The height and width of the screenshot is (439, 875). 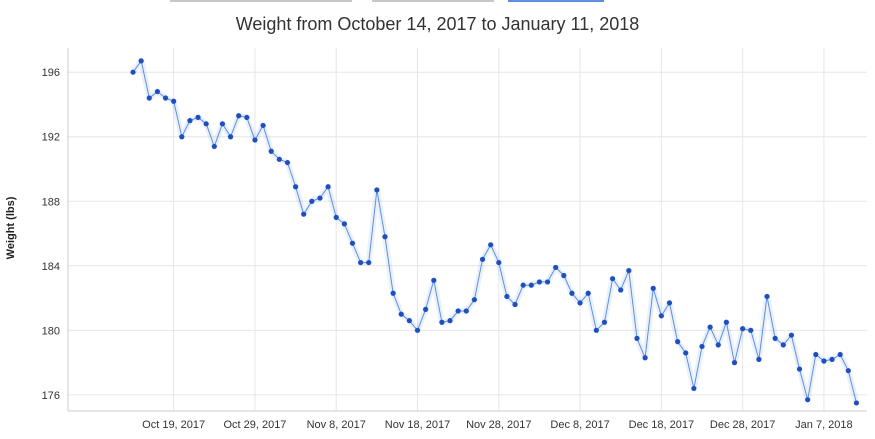 I want to click on y-tick-label-3: 188, so click(x=51, y=202).